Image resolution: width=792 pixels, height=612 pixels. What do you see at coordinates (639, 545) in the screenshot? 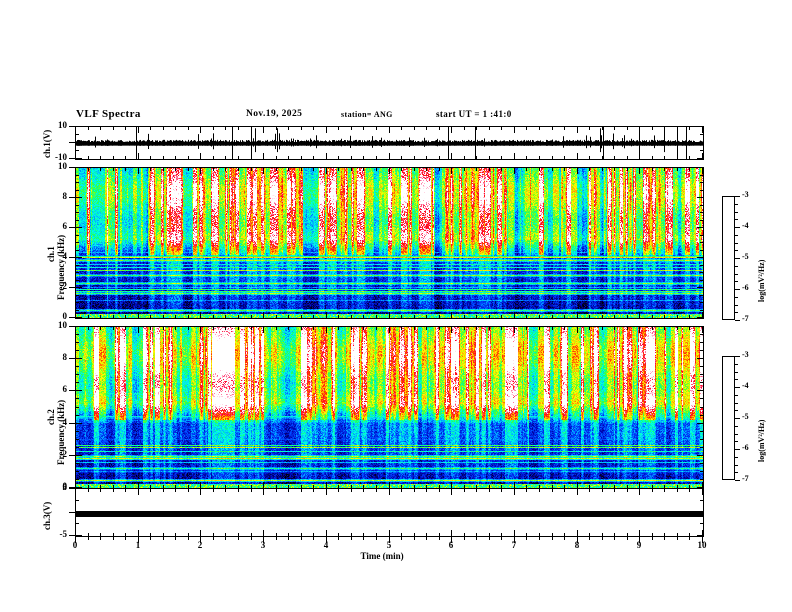
I see `x-axis-tick-label: 9` at bounding box center [639, 545].